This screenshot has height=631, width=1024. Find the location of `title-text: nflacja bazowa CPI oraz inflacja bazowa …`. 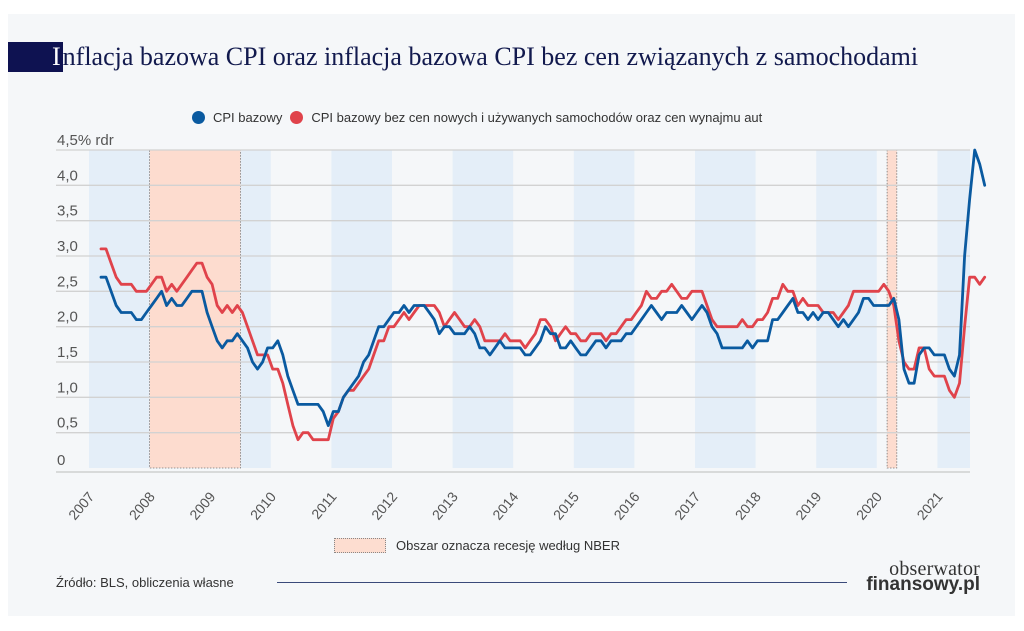

title-text: nflacja bazowa CPI oraz inflacja bazowa … is located at coordinates (490, 56).